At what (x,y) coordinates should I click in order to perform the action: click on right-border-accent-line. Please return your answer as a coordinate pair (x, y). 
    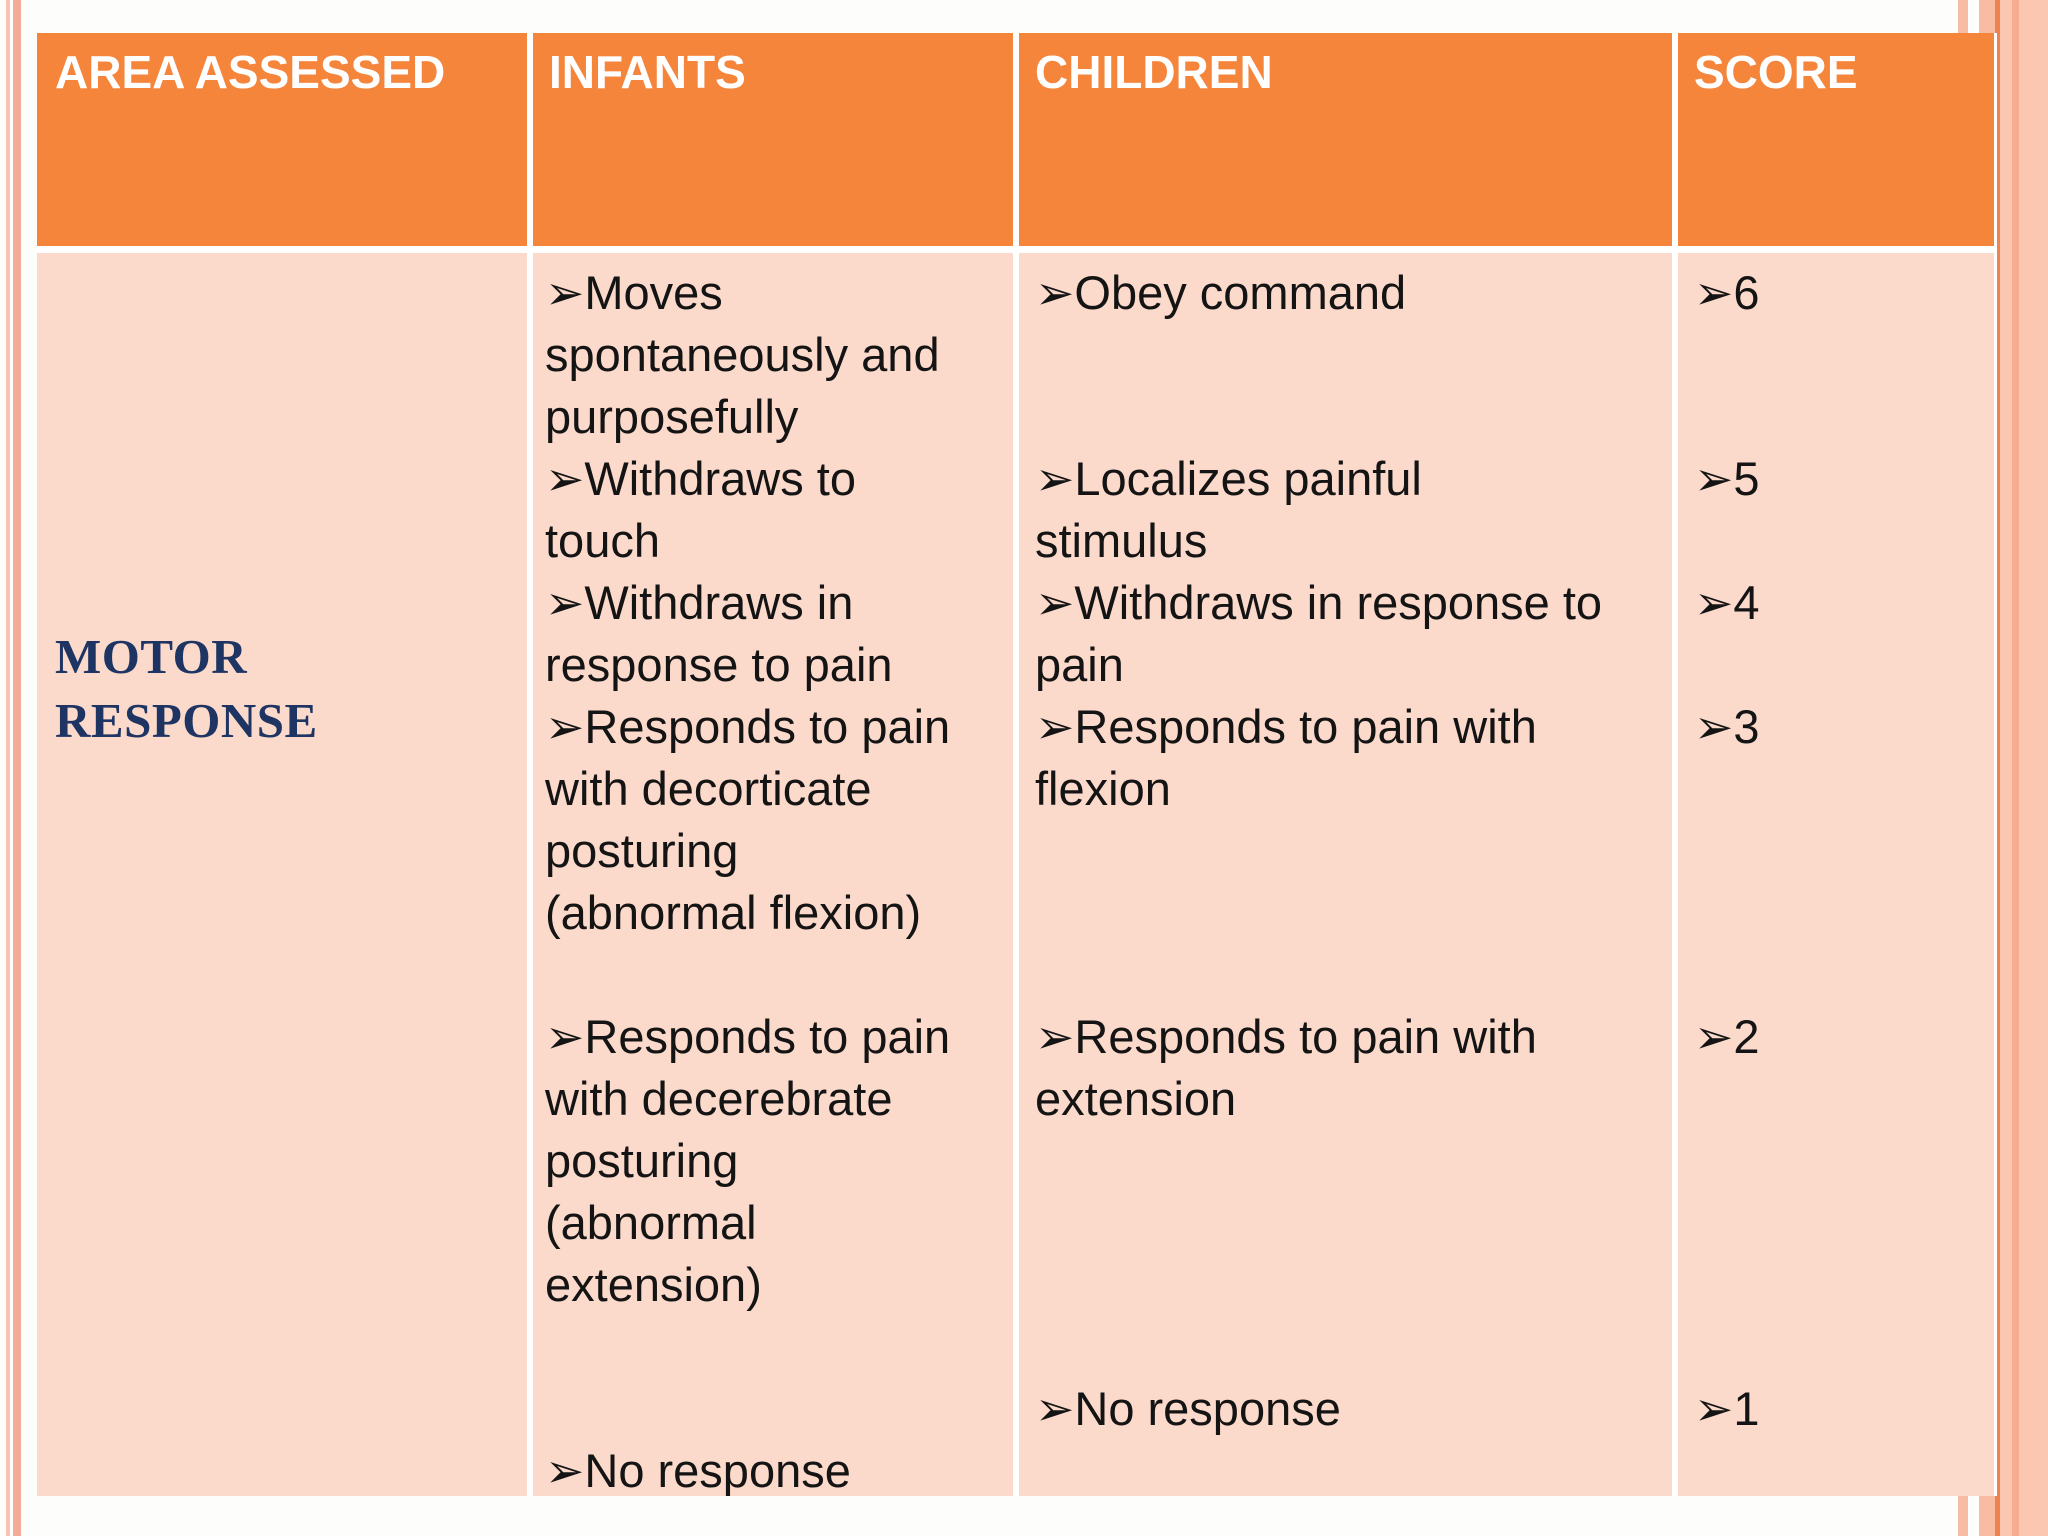
    Looking at the image, I should click on (1997, 768).